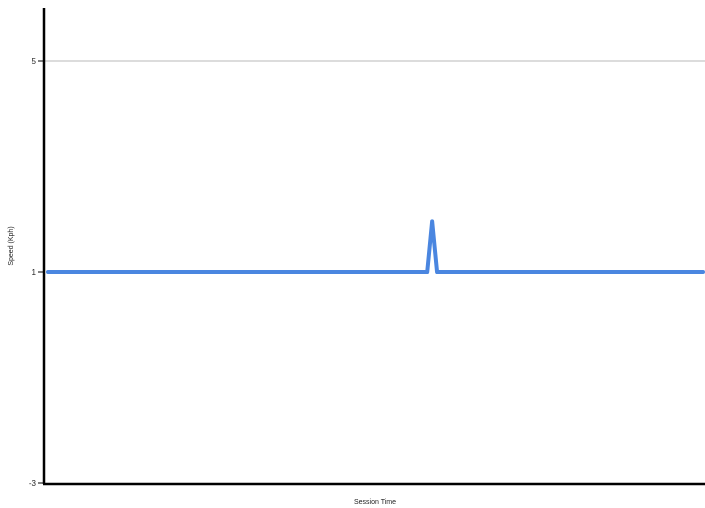 This screenshot has width=705, height=508. Describe the element at coordinates (34, 61) in the screenshot. I see `y-tick-label-2: 5` at that location.